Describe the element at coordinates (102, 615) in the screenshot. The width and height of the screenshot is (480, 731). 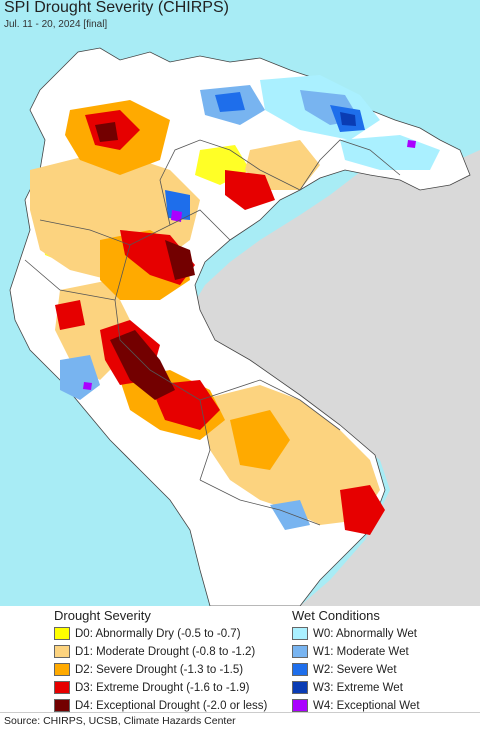
I see `drought-legend-title: Drought Severity` at that location.